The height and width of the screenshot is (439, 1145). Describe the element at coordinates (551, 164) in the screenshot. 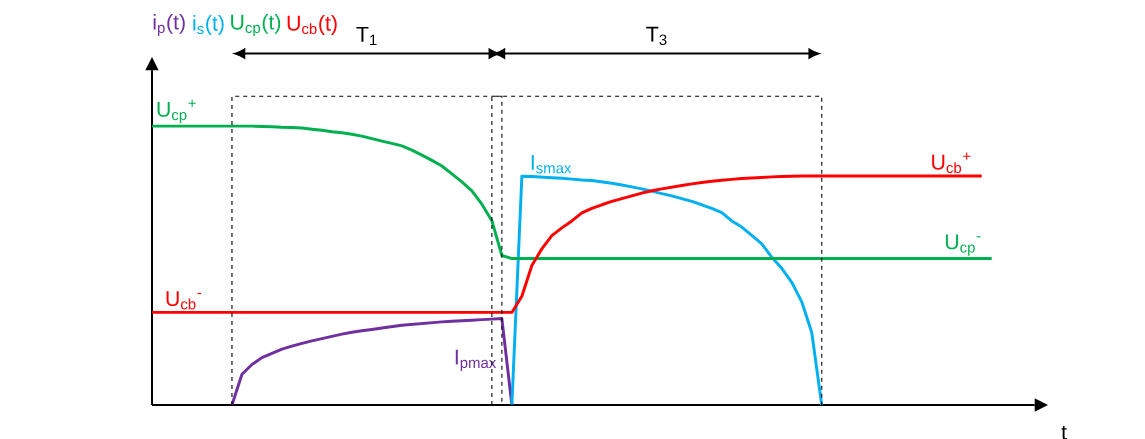

I see `annotation: I$_{smax}$` at that location.